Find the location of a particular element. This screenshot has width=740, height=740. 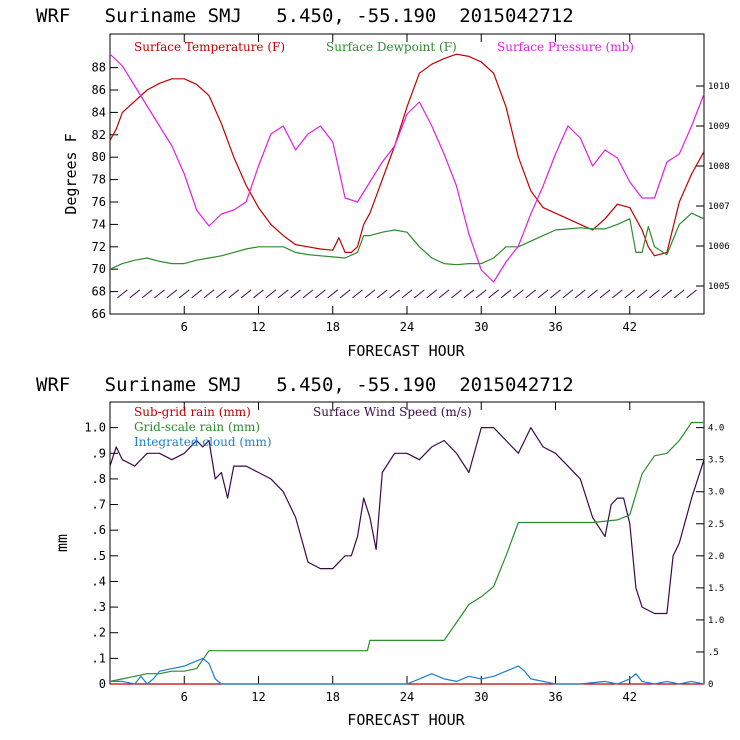

y-tick-label: .6 is located at coordinates (99, 530).